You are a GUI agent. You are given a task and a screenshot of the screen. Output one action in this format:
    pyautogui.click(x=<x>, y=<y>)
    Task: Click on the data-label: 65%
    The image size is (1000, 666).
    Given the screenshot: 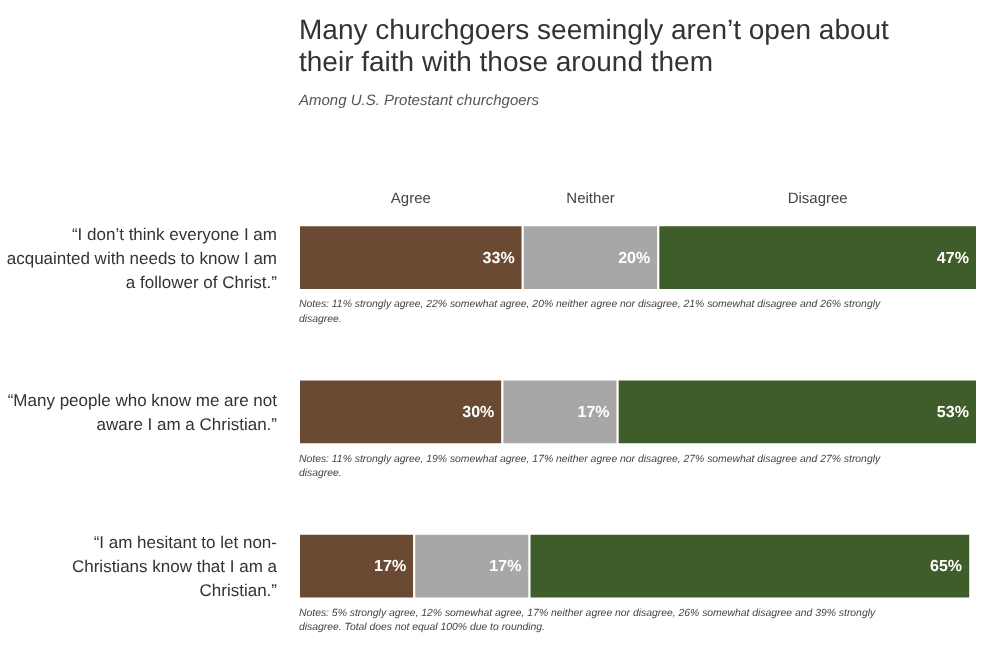 What is the action you would take?
    pyautogui.click(x=946, y=566)
    